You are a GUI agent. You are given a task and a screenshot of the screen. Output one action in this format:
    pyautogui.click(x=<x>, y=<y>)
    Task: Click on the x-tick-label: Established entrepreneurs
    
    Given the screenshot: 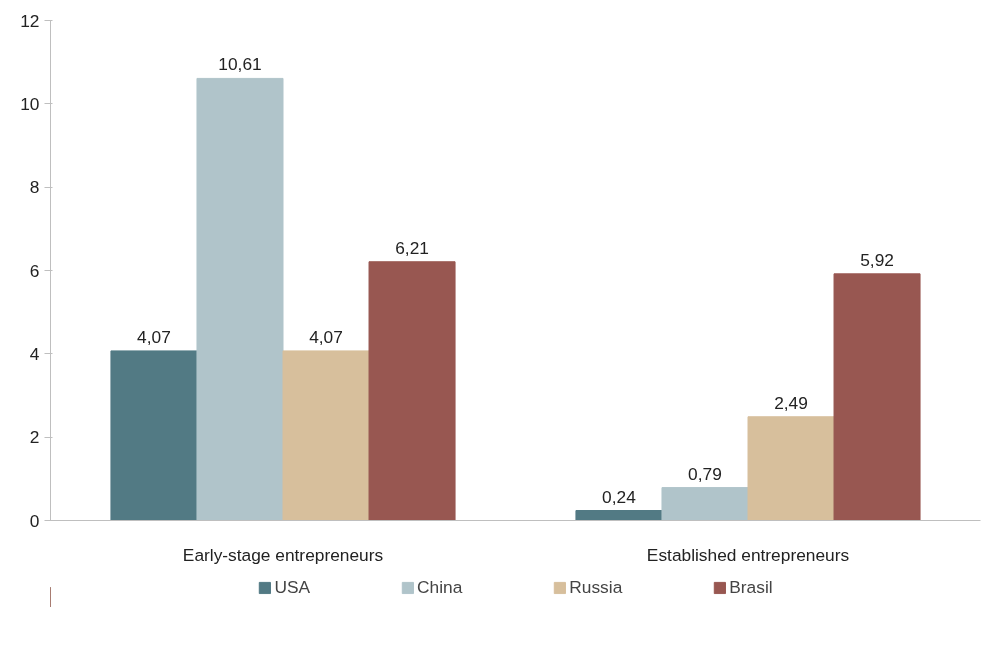 What is the action you would take?
    pyautogui.click(x=748, y=554)
    